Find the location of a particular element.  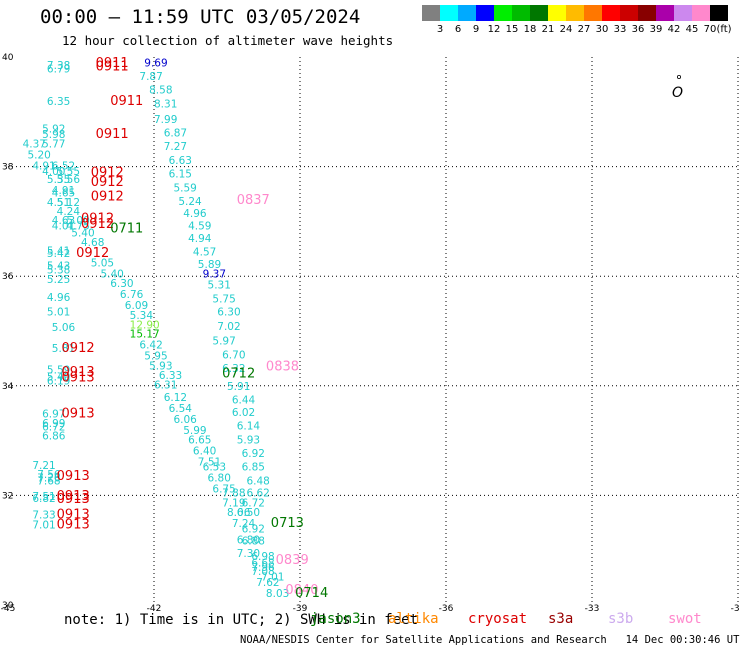

wave-height-label: 4.96 is located at coordinates (59, 298).